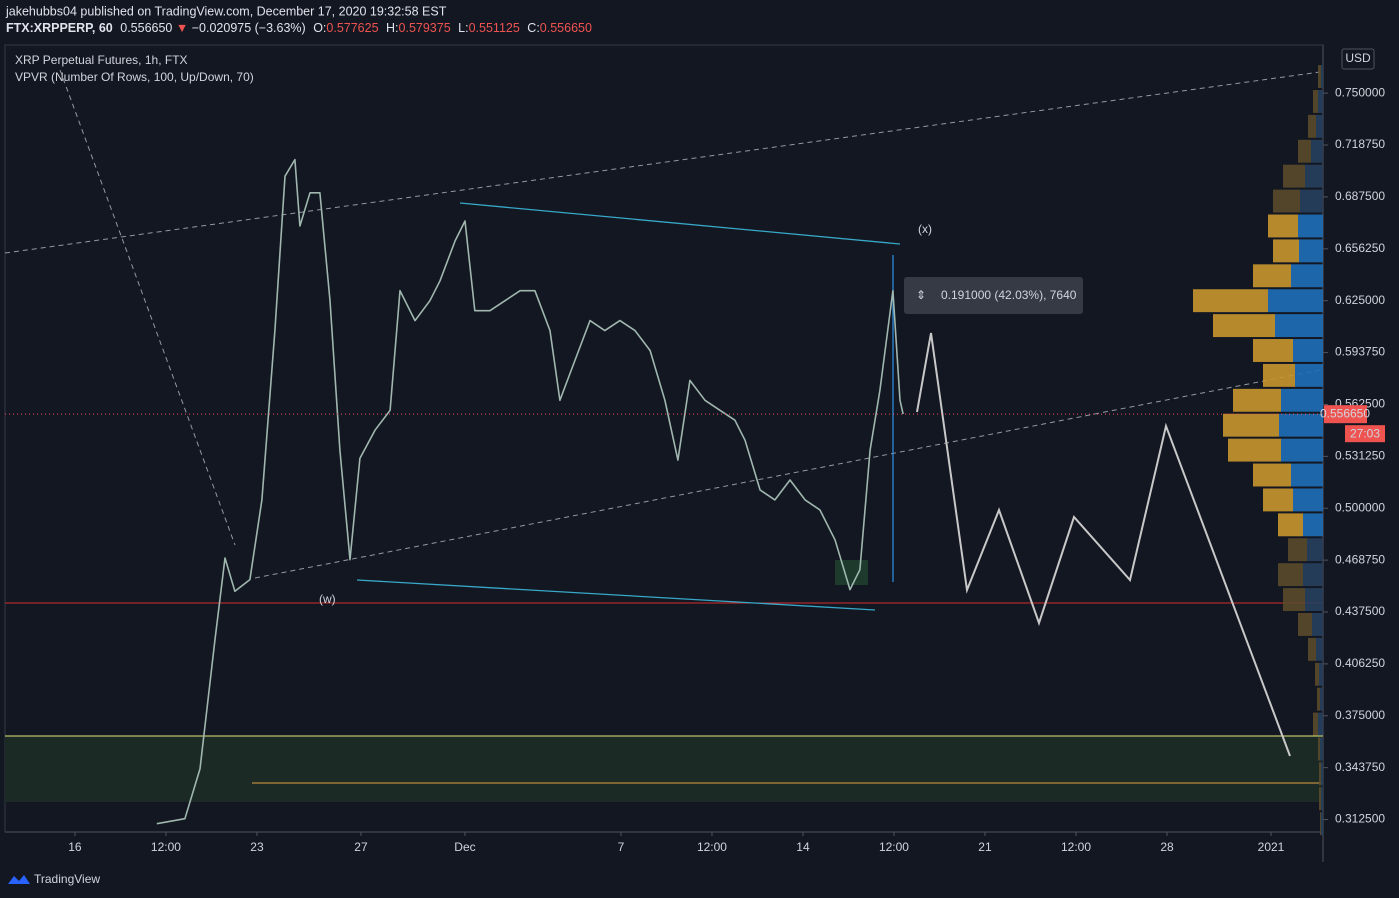  Describe the element at coordinates (134, 77) in the screenshot. I see `indicator-label: VPVR (Number Of Rows, 100, Up/Down, 70)` at that location.